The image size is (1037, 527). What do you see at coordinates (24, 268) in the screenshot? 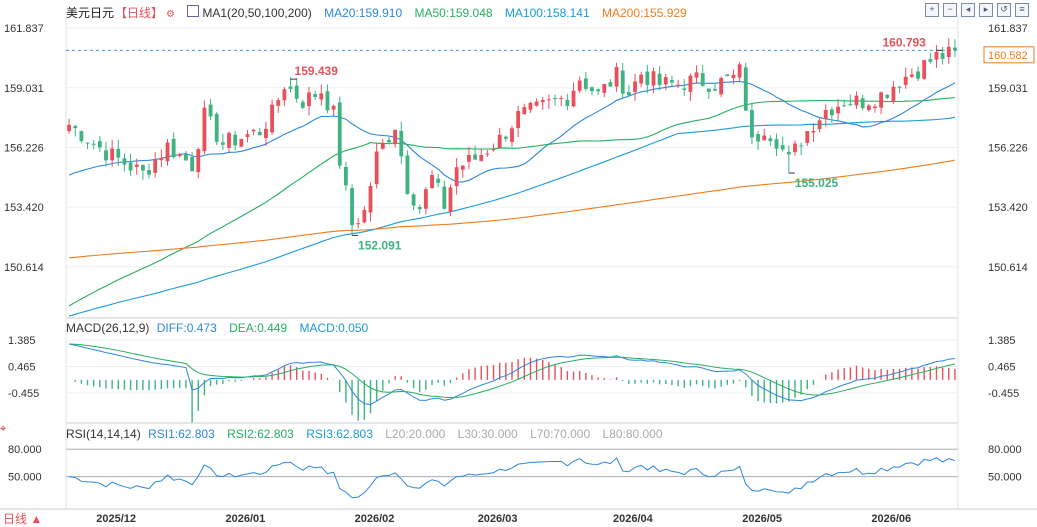
I see `price-tick-label-left: 150.614` at bounding box center [24, 268].